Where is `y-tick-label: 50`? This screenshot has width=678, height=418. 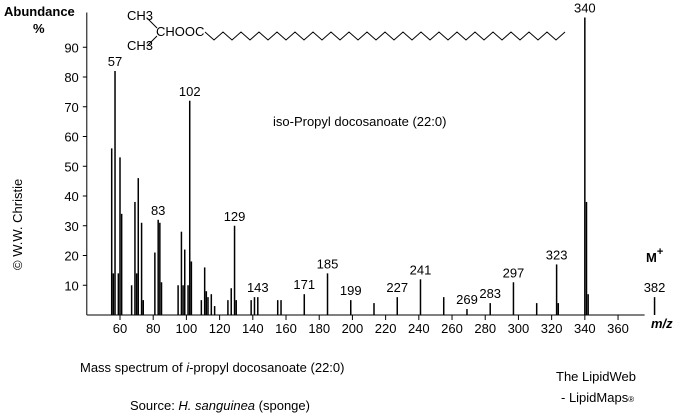 y-tick-label: 50 is located at coordinates (71, 166).